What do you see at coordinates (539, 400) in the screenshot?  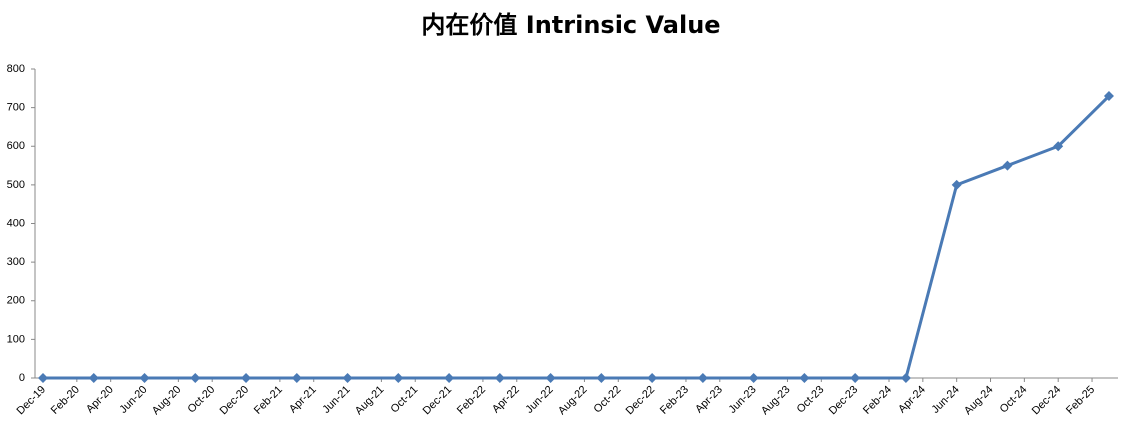 I see `x-tick-label: Jun-22` at bounding box center [539, 400].